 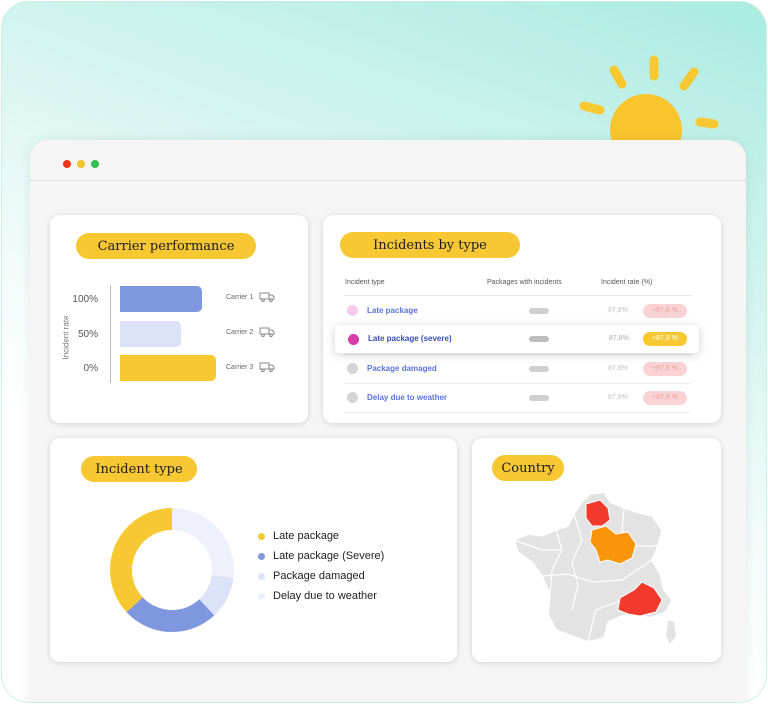 I want to click on provence-region, so click(x=640, y=599).